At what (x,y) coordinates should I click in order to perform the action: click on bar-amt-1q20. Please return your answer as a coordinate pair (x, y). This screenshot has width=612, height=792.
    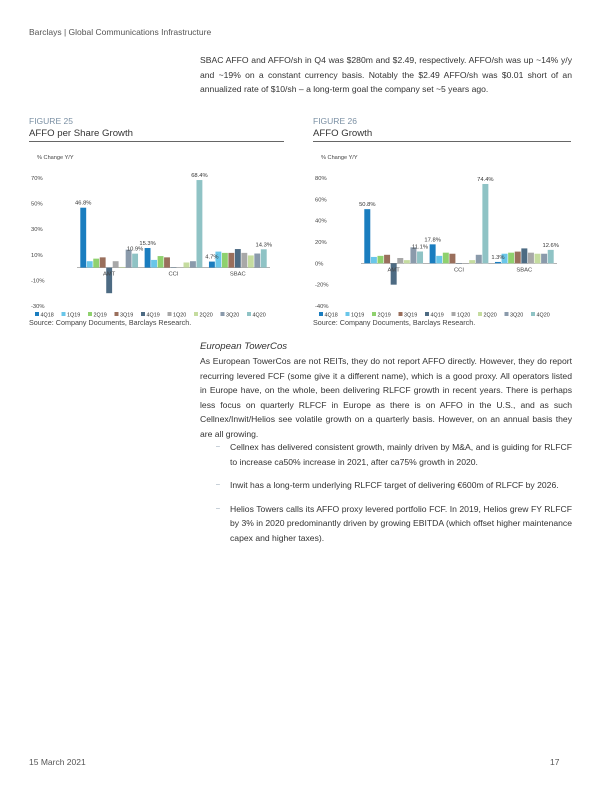
    Looking at the image, I should click on (400, 261).